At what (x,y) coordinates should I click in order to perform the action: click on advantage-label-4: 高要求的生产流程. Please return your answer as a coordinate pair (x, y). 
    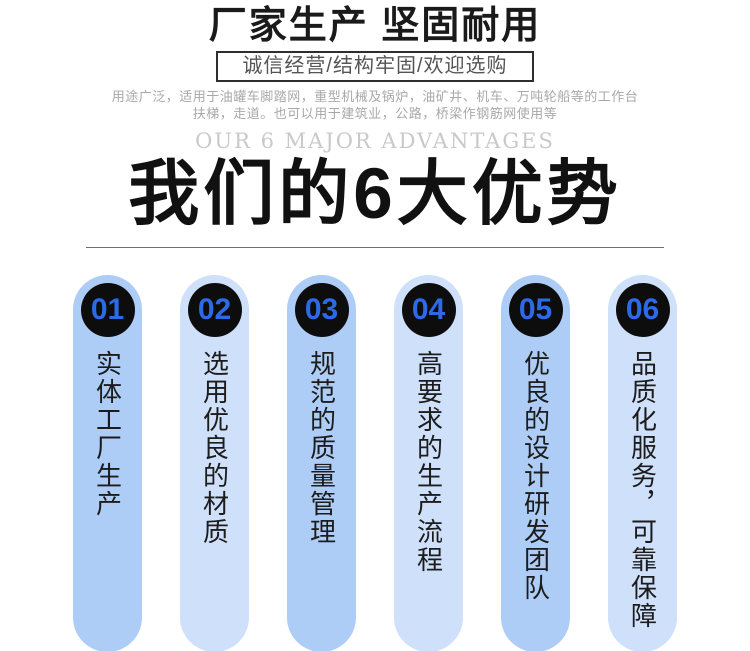
    Looking at the image, I should click on (428, 462).